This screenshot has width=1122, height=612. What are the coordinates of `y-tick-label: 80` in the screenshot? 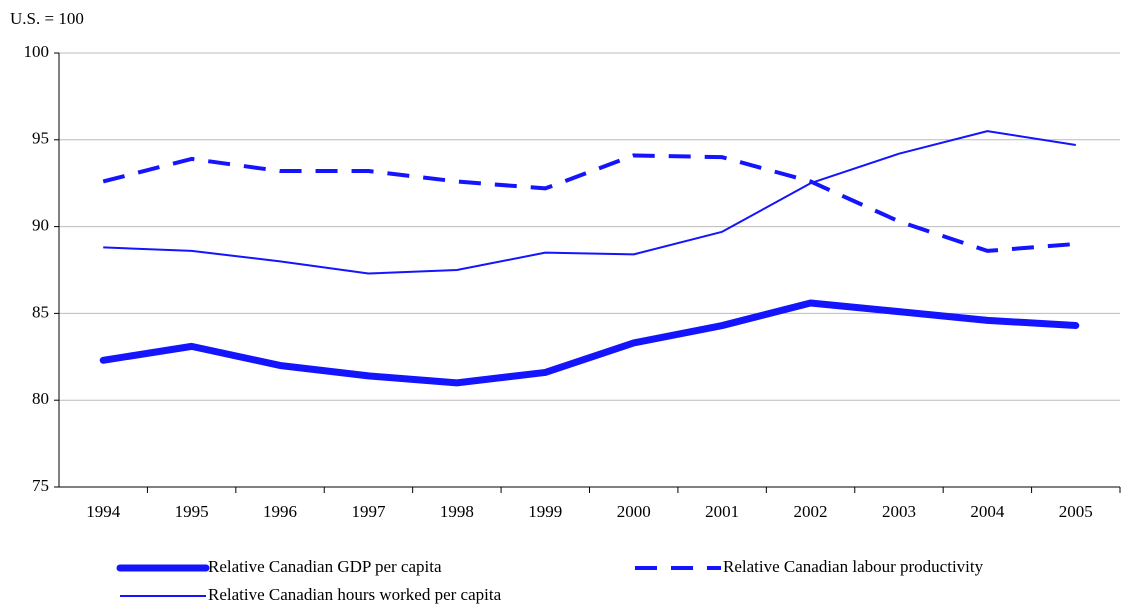 It's located at (40, 398).